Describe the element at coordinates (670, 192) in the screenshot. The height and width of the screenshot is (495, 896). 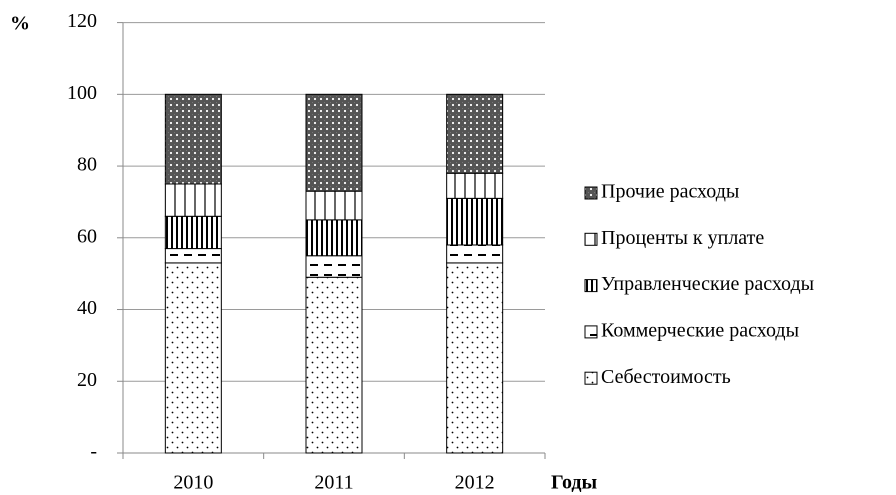
I see `legend-label: Прочие расходы` at that location.